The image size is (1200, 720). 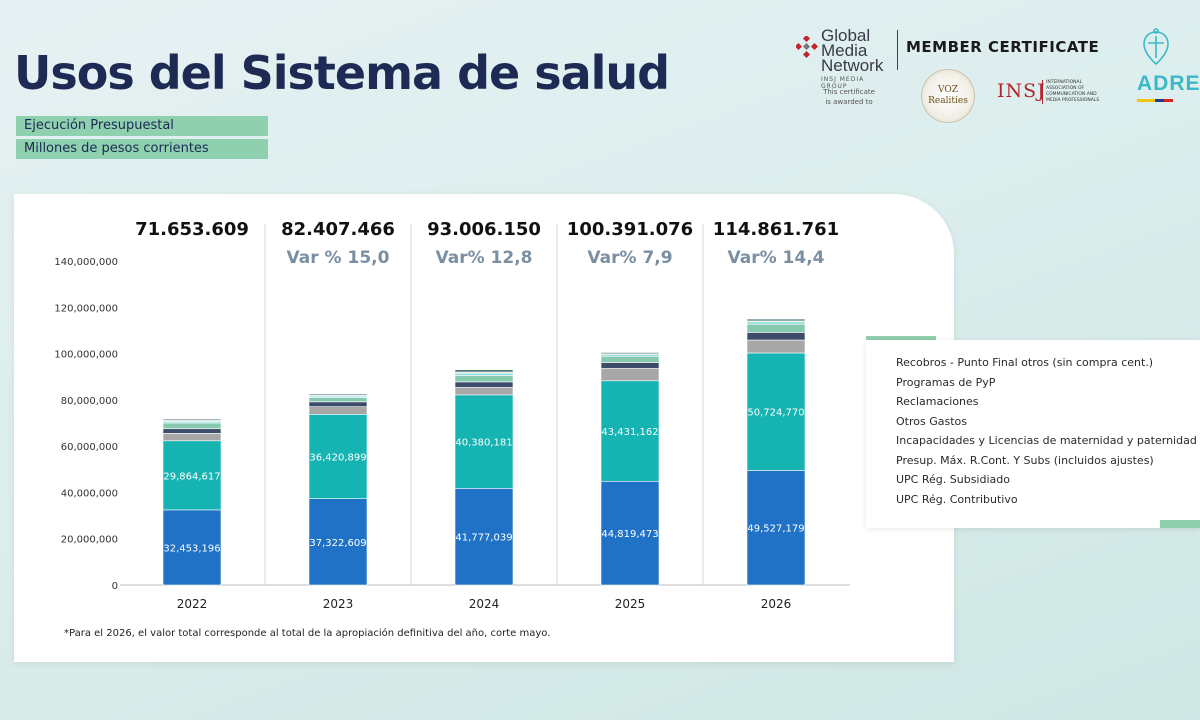 I want to click on legend-item-contributivo: UPC Rég. Contributivo, so click(x=1047, y=500).